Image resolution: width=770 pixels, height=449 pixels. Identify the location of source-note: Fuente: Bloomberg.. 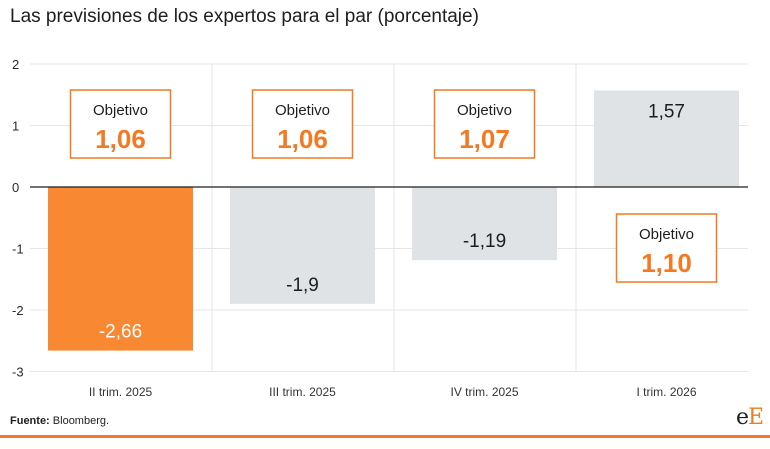
(59, 421).